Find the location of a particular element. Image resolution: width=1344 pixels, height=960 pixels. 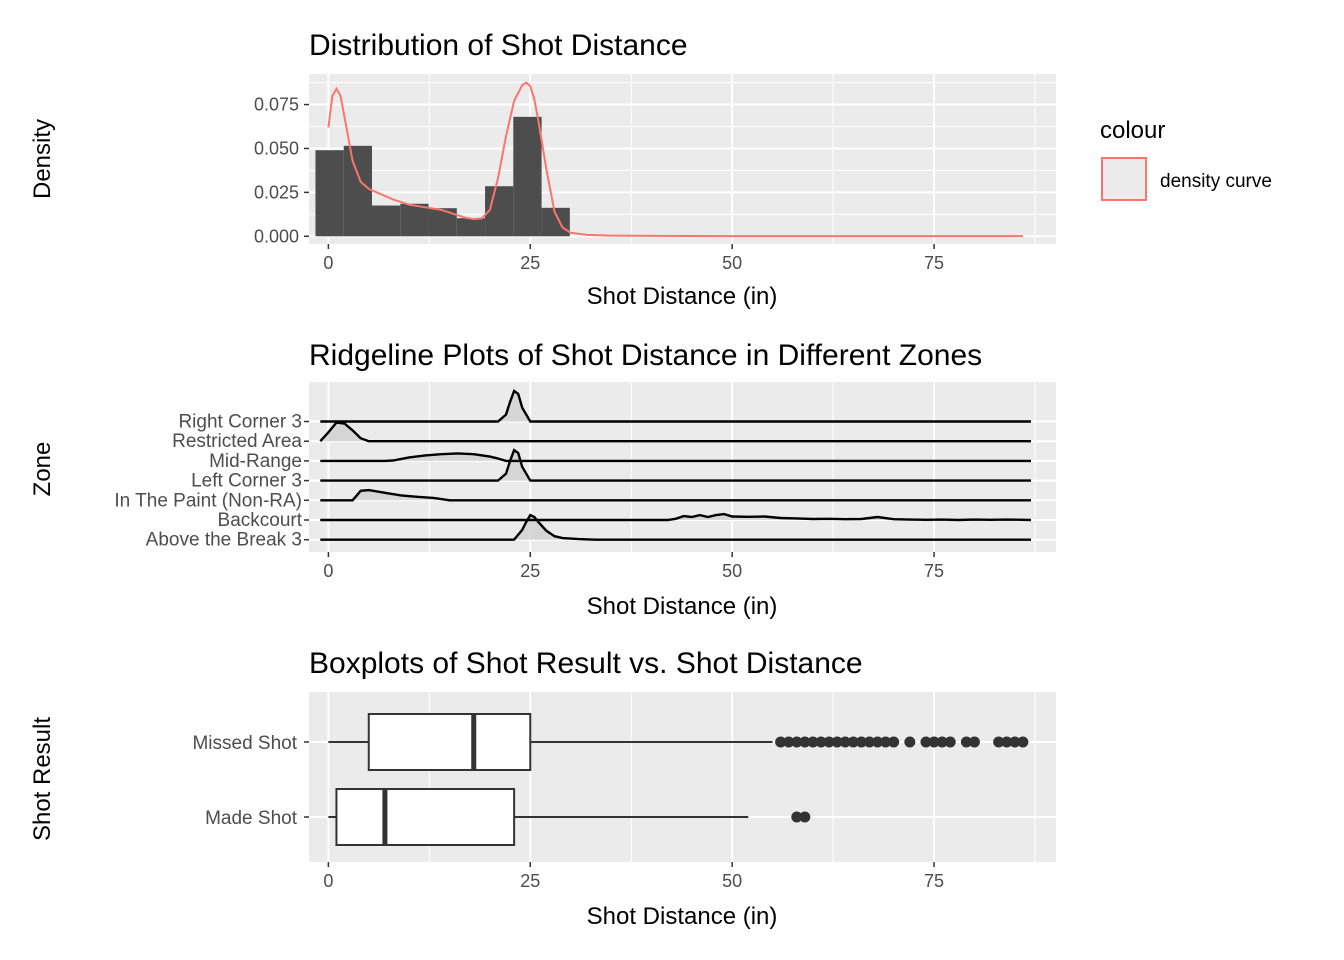

boxplot-boxes is located at coordinates (678, 779).